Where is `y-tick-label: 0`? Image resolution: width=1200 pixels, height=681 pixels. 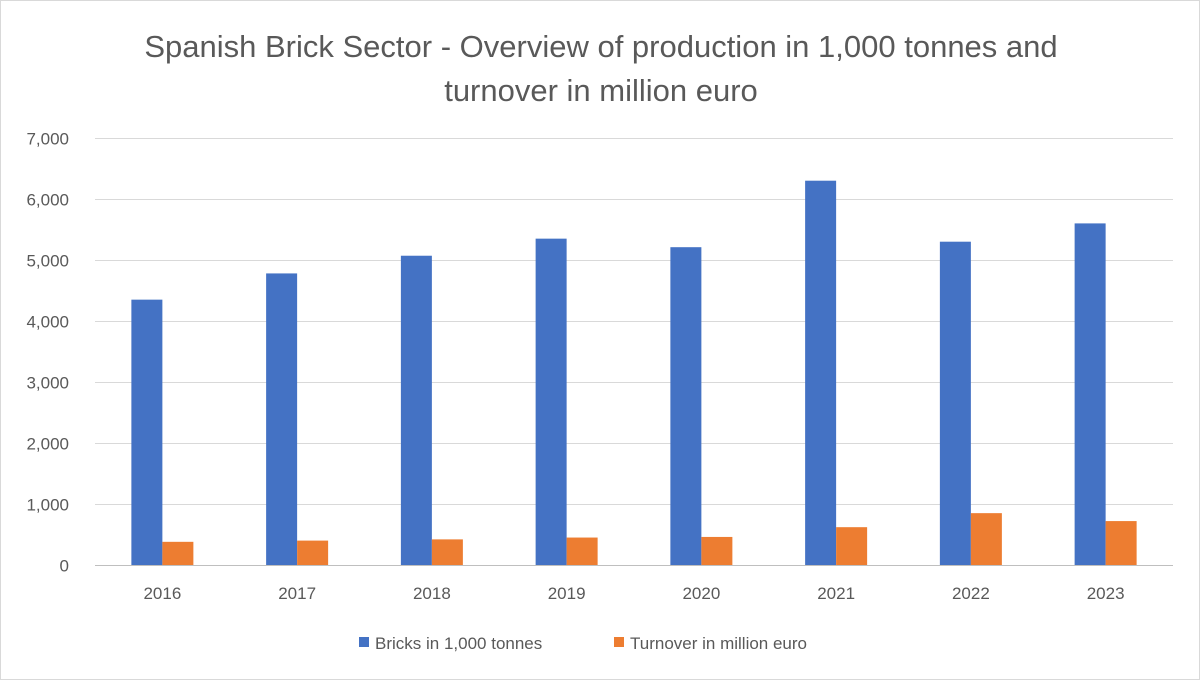
y-tick-label: 0 is located at coordinates (64, 566).